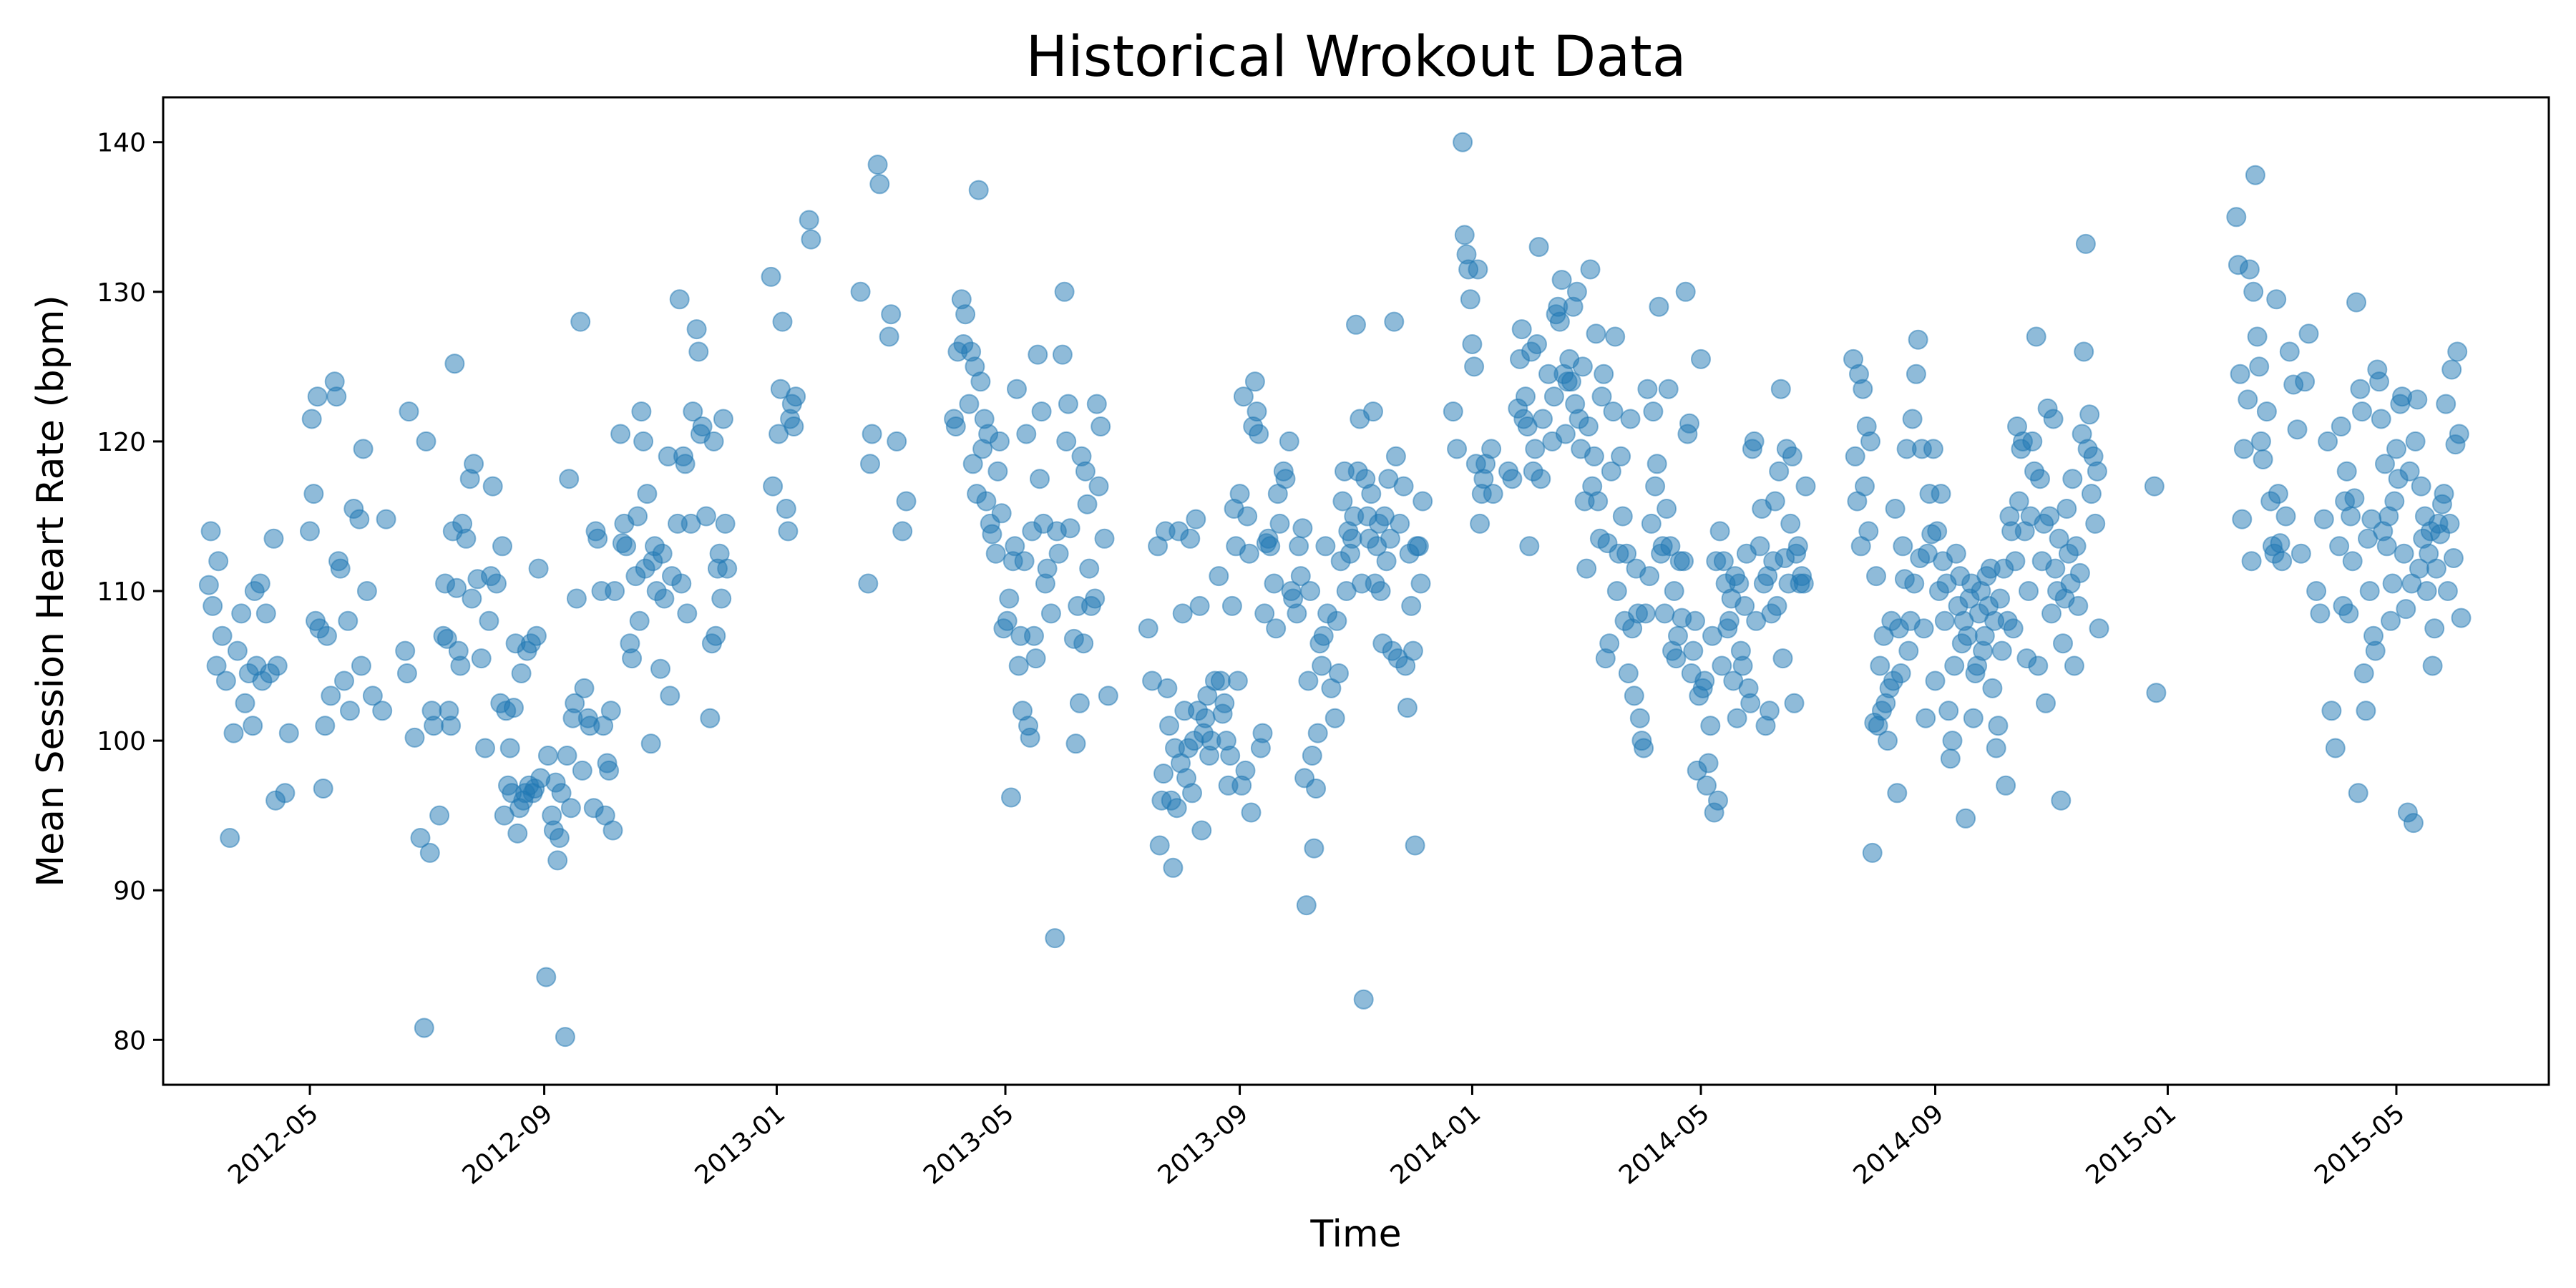 The width and height of the screenshot is (2576, 1288). Describe the element at coordinates (122, 143) in the screenshot. I see `y-tick-label: 140` at that location.